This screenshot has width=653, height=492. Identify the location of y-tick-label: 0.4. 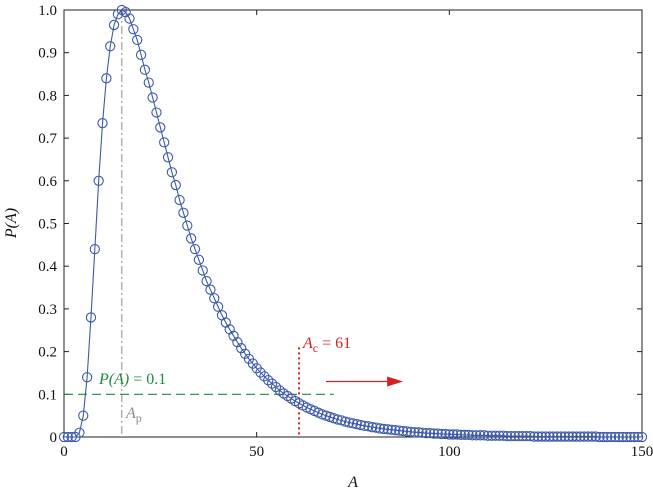
(47, 267).